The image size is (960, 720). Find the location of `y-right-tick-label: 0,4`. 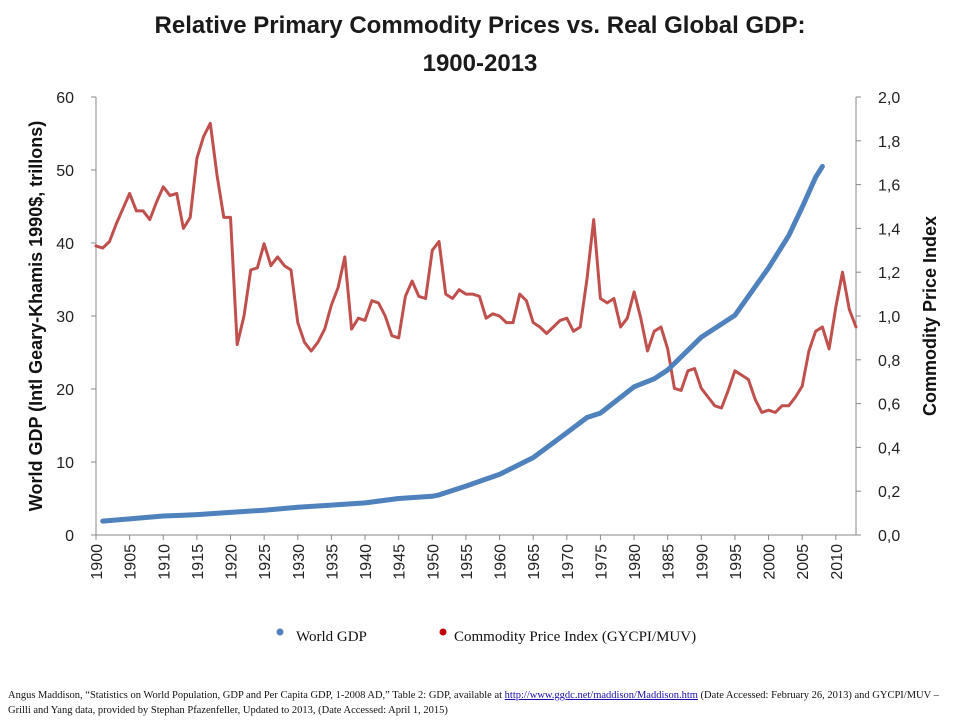

y-right-tick-label: 0,4 is located at coordinates (889, 448).